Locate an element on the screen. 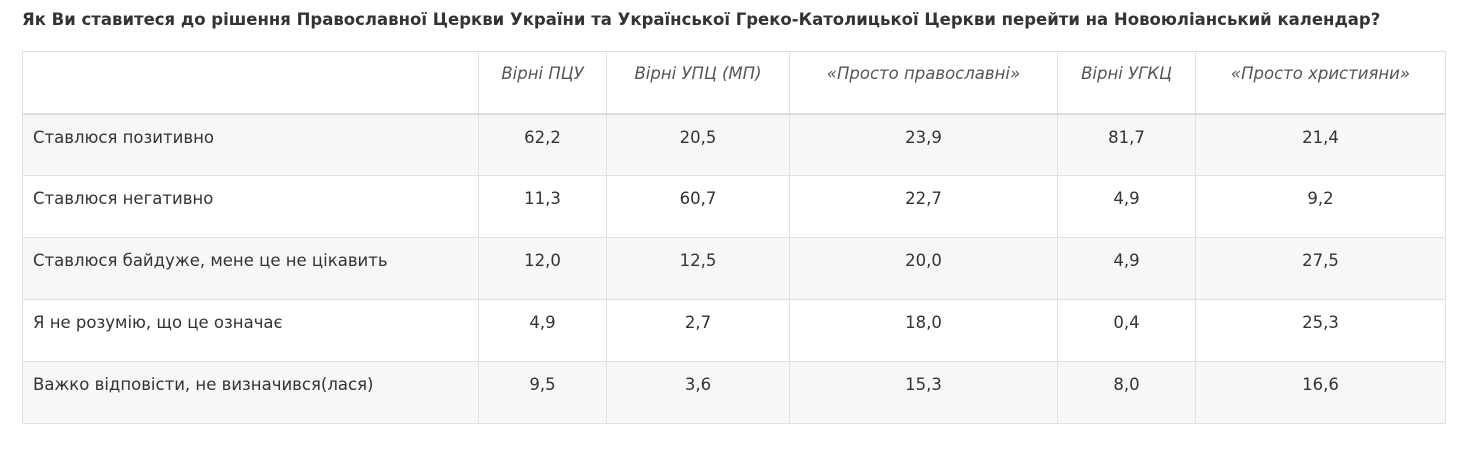 This screenshot has width=1467, height=450. cell: 0,4 is located at coordinates (1126, 330).